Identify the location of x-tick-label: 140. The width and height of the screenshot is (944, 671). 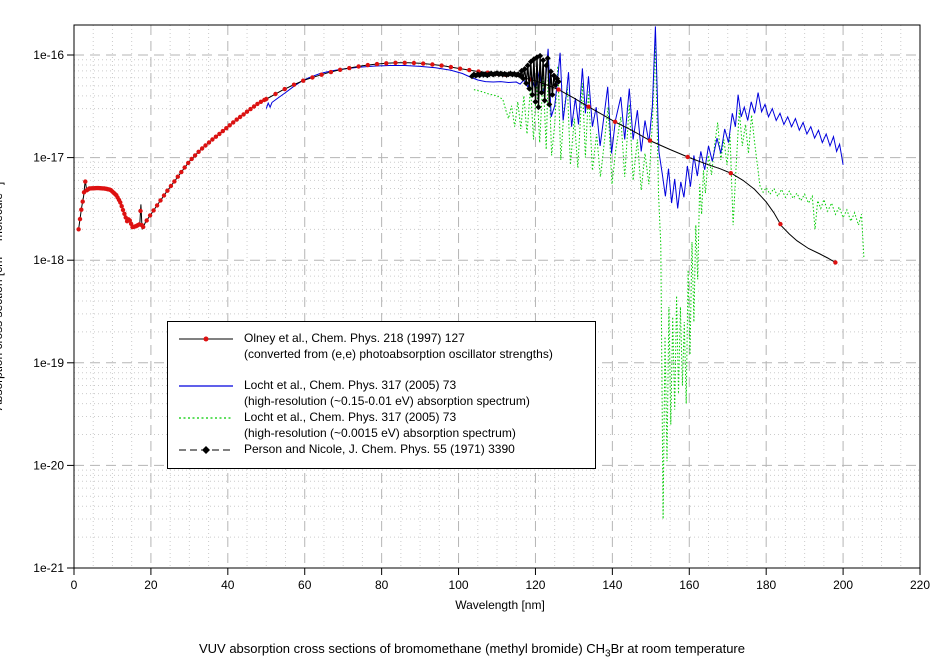
(612, 585).